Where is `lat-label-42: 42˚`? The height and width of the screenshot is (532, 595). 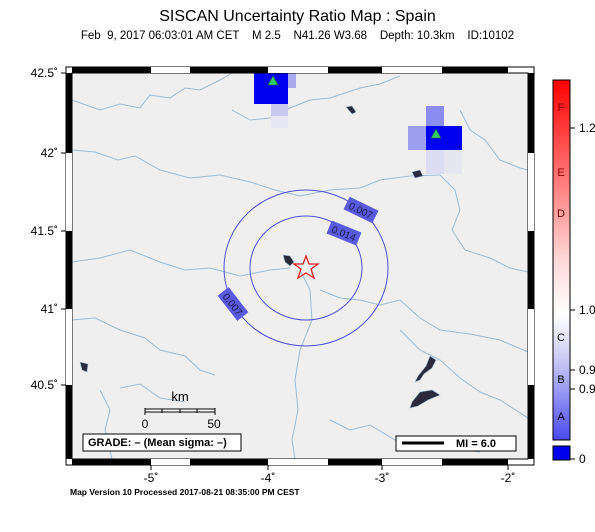 lat-label-42: 42˚ is located at coordinates (49, 153).